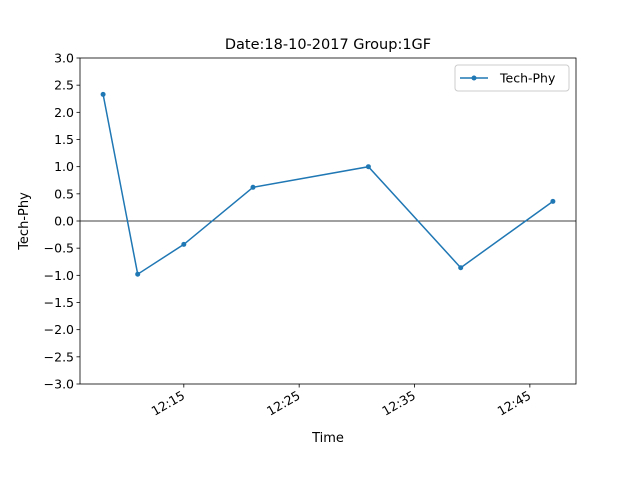 The image size is (640, 480). I want to click on legend-label: Tech-Phy, so click(527, 78).